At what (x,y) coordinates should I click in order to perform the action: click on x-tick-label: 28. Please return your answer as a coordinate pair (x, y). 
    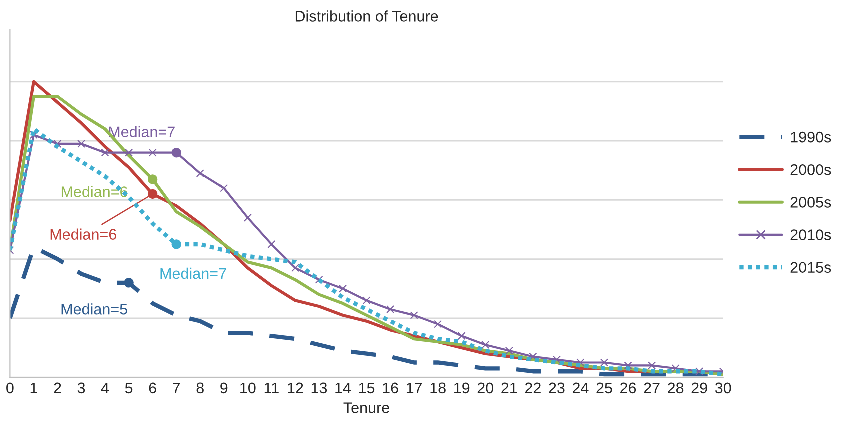
    Looking at the image, I should click on (676, 388).